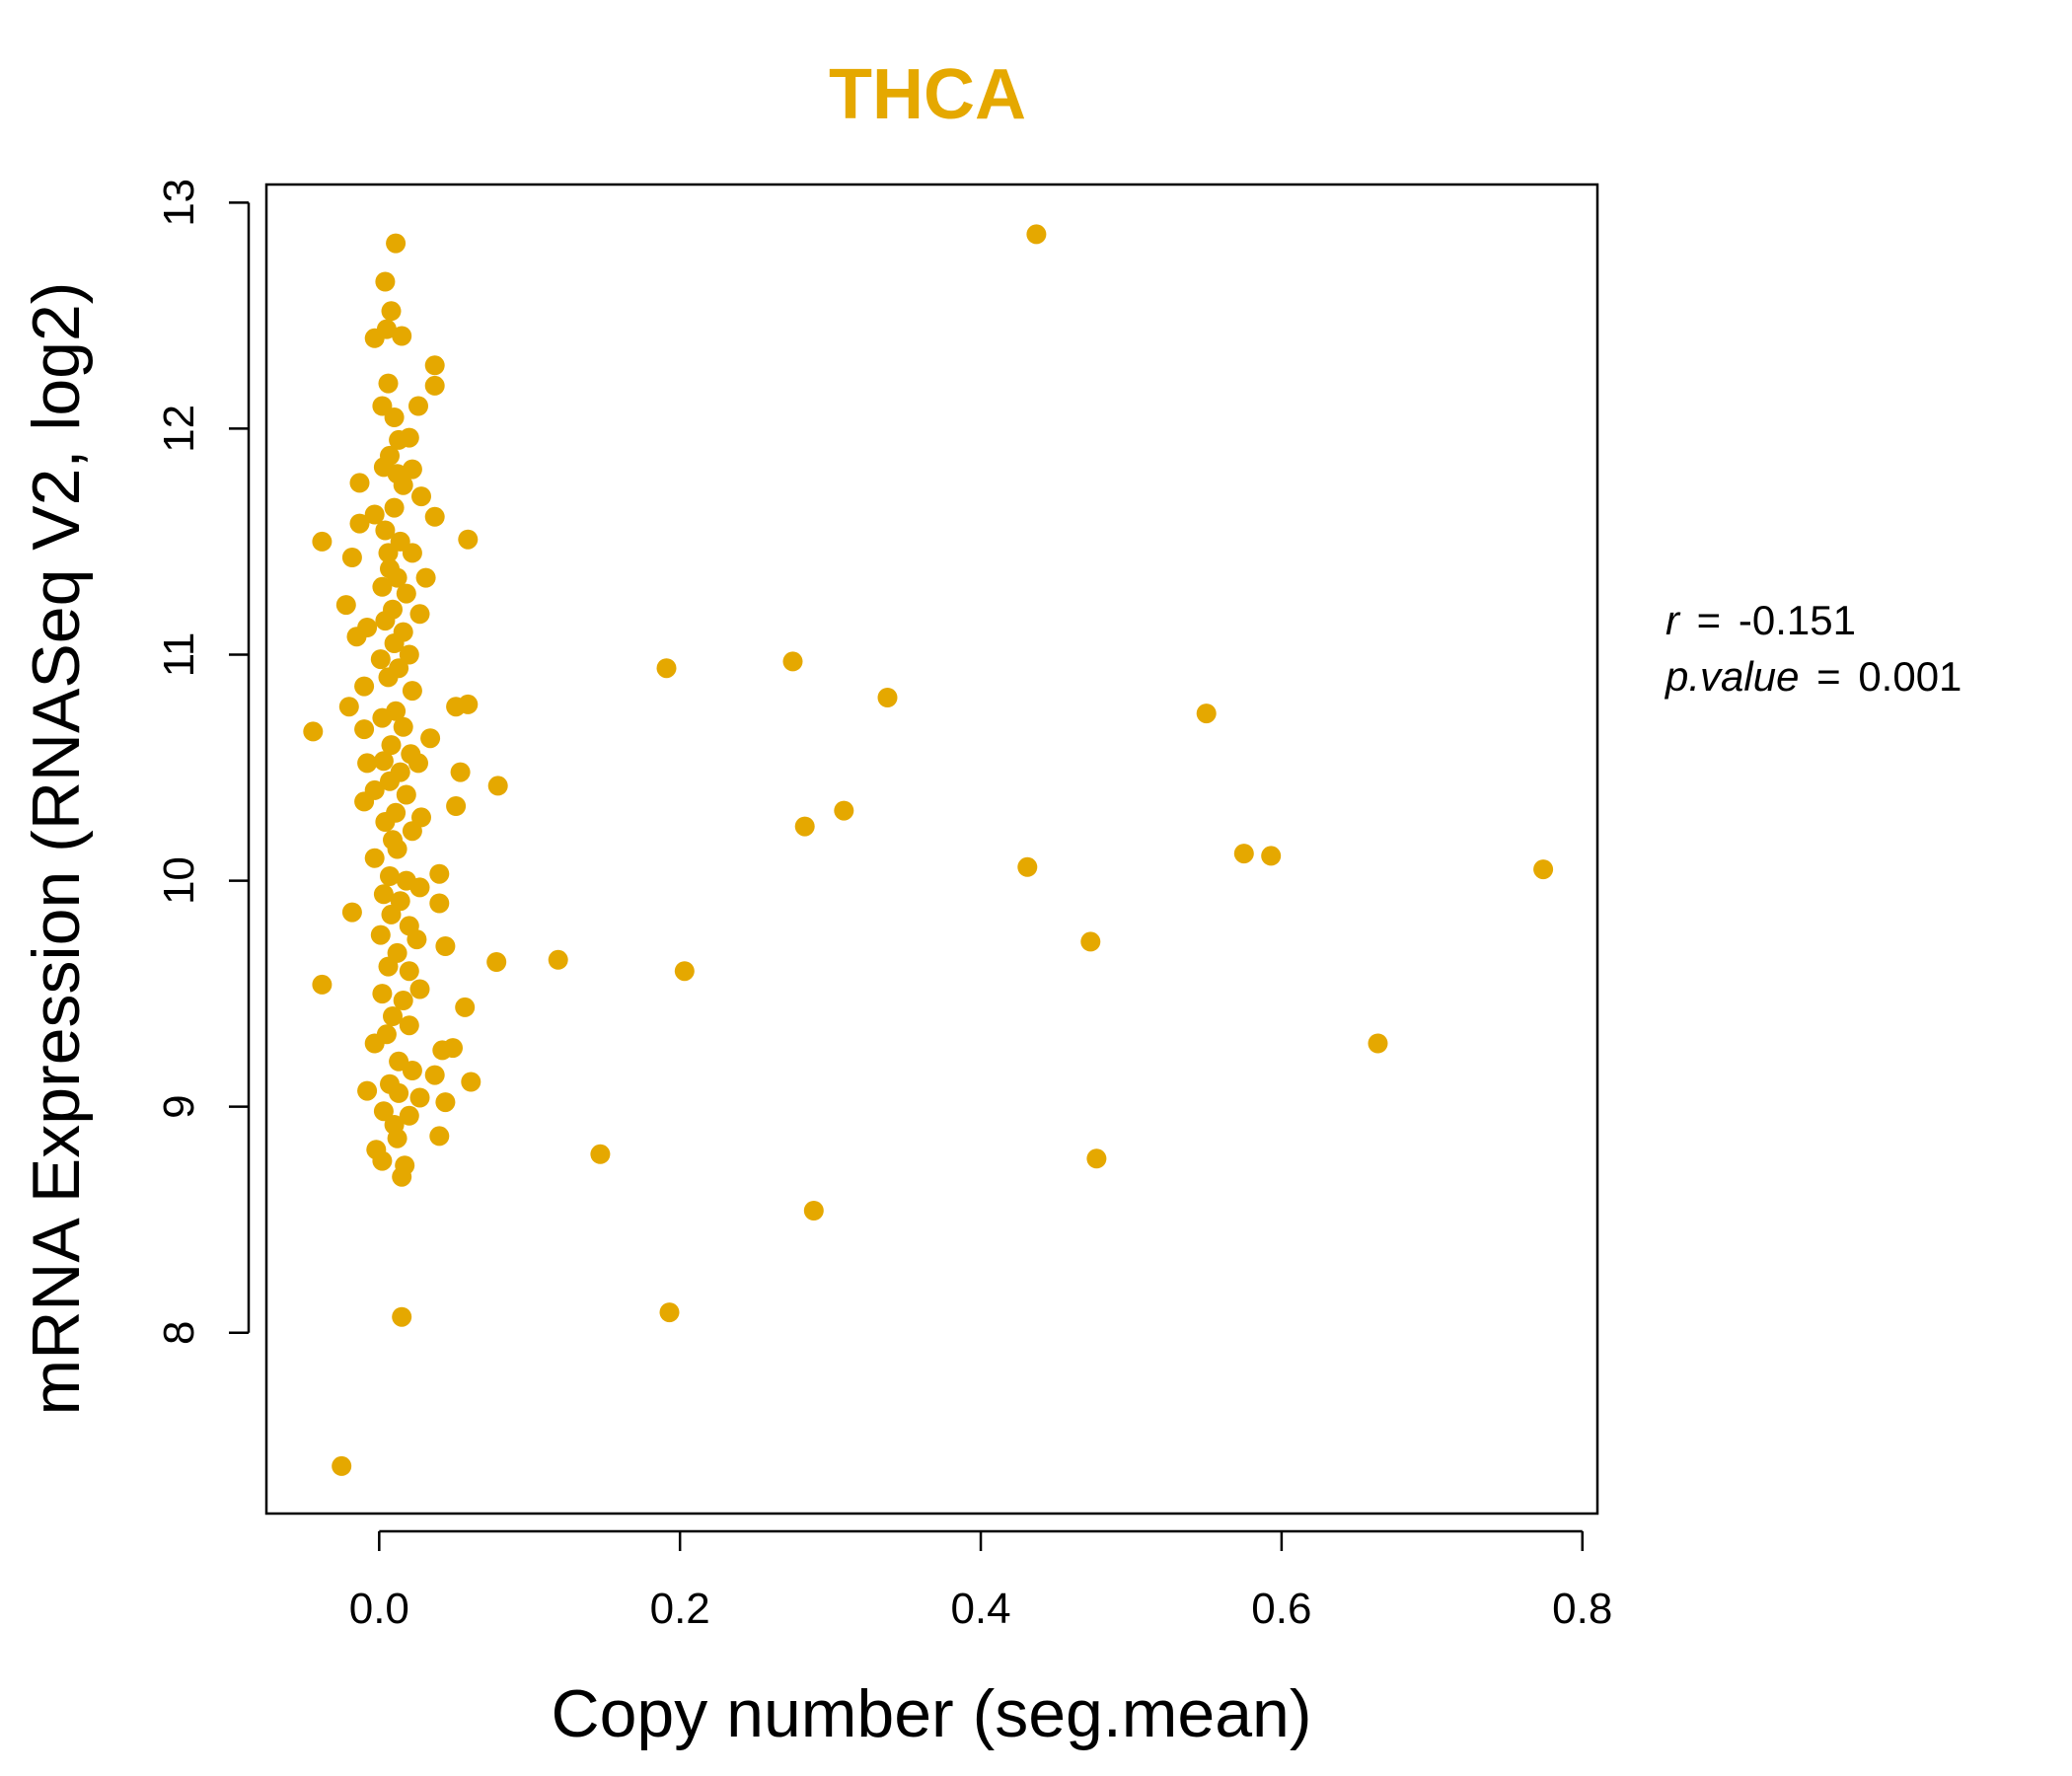 Image resolution: width=2072 pixels, height=1776 pixels. I want to click on y-tick-label: 11, so click(179, 655).